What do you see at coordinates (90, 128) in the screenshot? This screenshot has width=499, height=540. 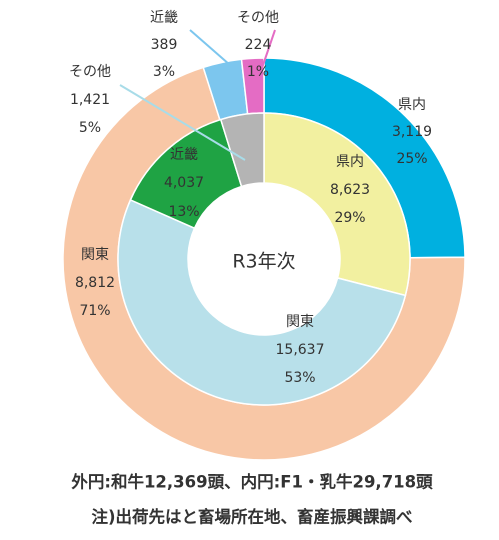 I see `segment-label: 5%` at bounding box center [90, 128].